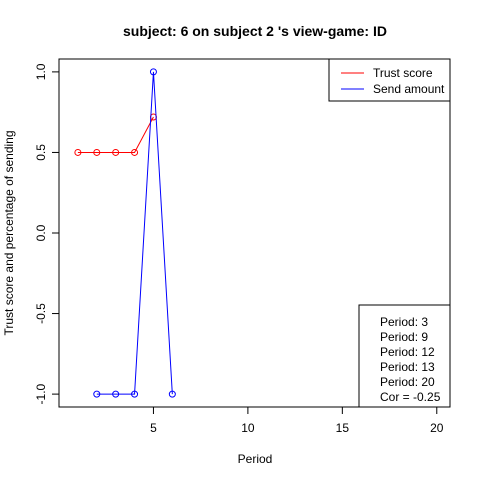  What do you see at coordinates (255, 31) in the screenshot?
I see `chart-title: subject: 6 on subject 2 's view-game: ID` at bounding box center [255, 31].